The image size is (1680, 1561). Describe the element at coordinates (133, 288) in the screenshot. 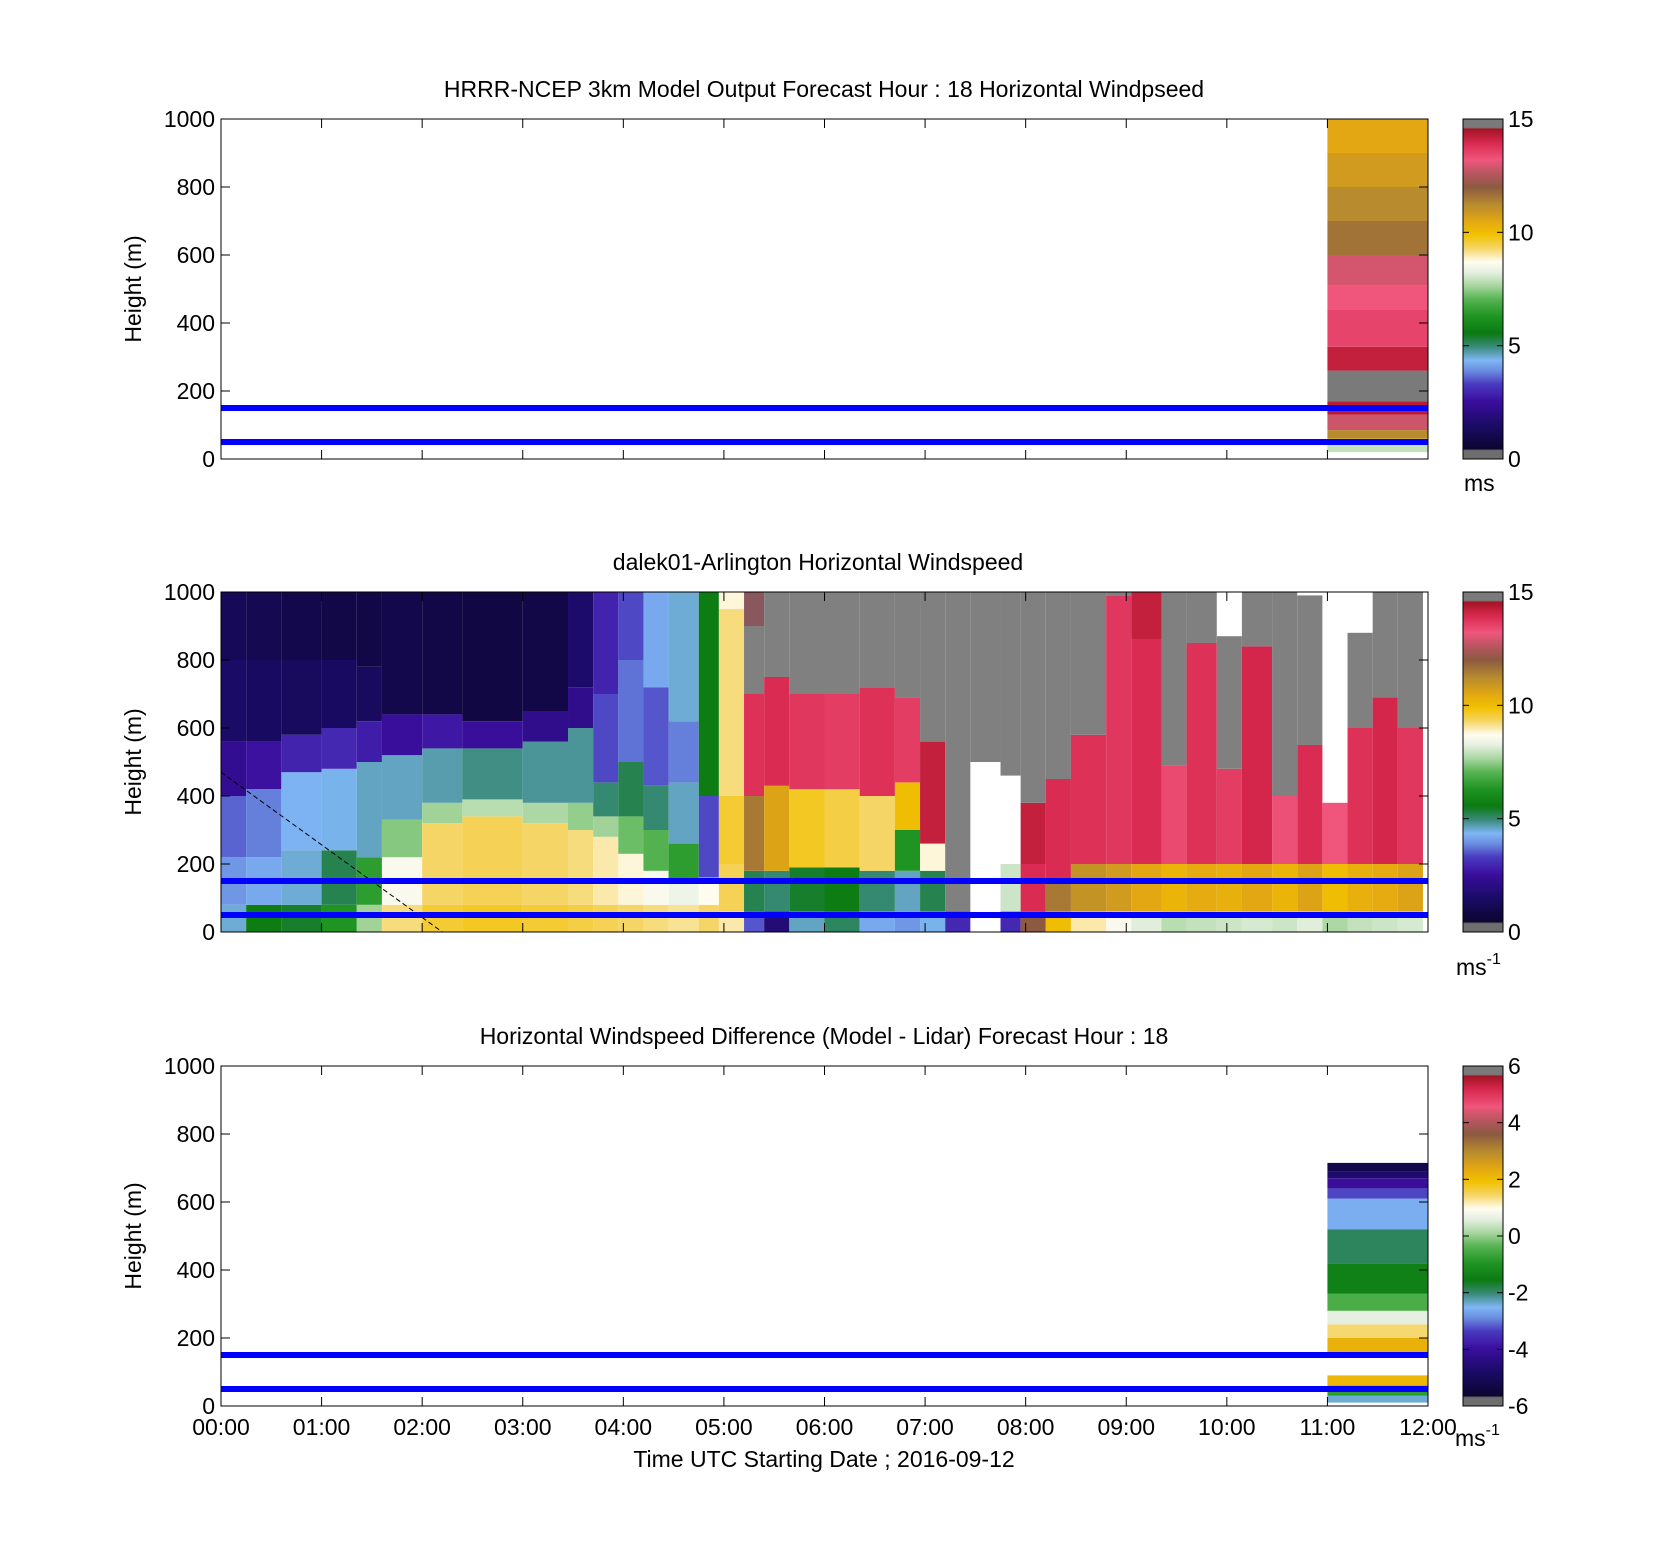

I see `model-y-axis-label: Height (m)` at that location.